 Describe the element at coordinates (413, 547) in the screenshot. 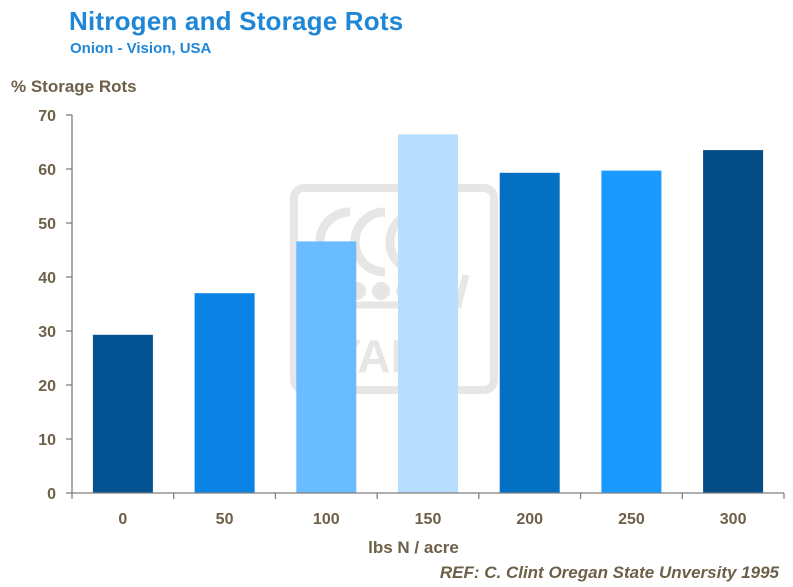

I see `x-axis-label: lbs N / acre` at that location.